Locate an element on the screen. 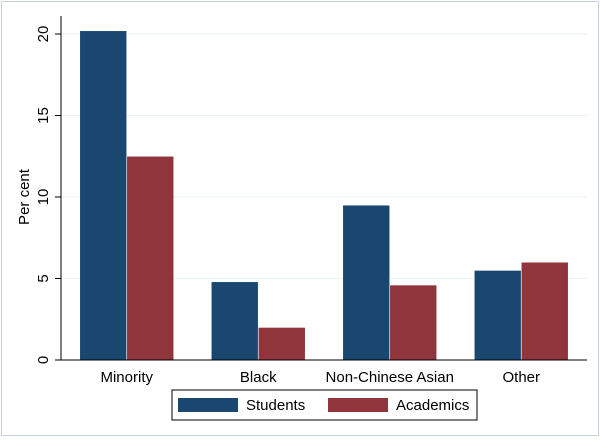 This screenshot has height=440, width=600. legend-swatch-academics is located at coordinates (358, 405).